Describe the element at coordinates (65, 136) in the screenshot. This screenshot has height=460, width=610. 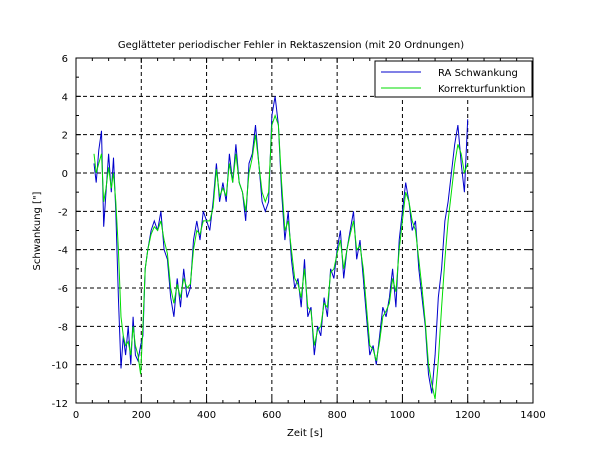
I see `y-tick-label: 2` at that location.